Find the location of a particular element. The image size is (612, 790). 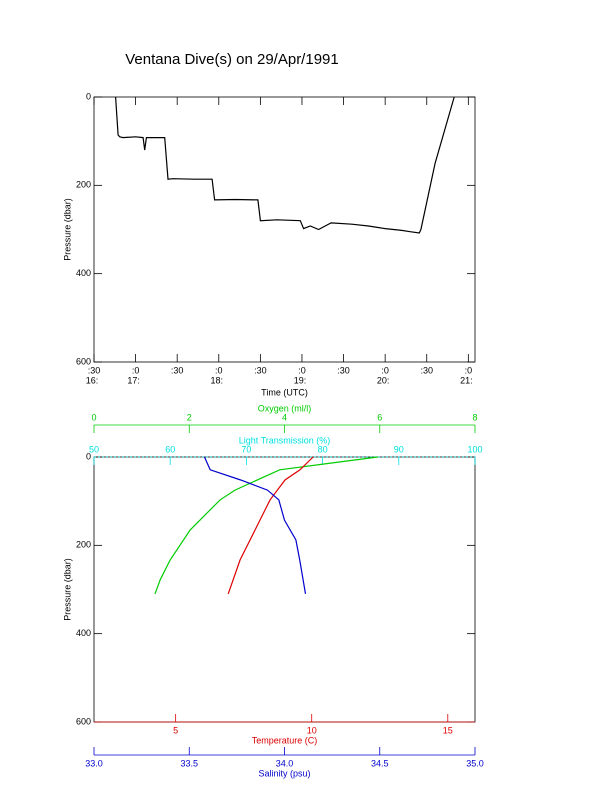

x-tick-label: 15 is located at coordinates (448, 730).